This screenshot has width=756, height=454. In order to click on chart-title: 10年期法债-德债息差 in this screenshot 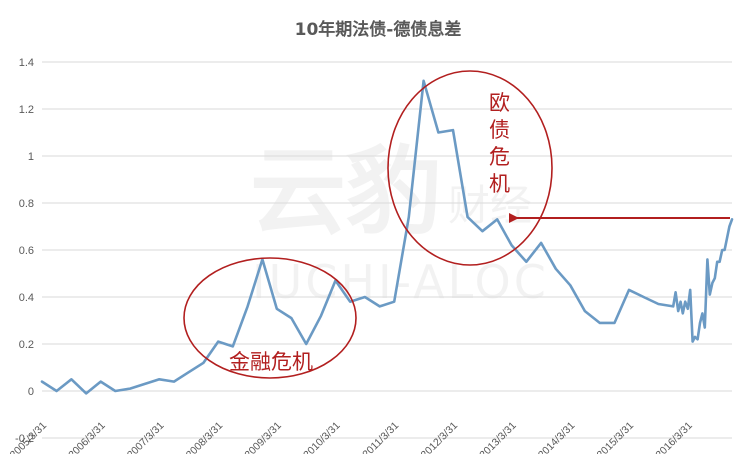, I will do `click(378, 29)`.